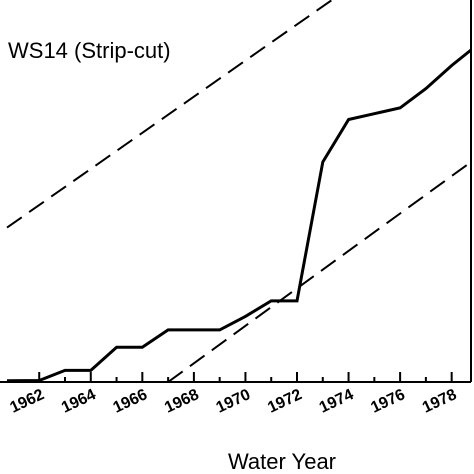  What do you see at coordinates (27, 401) in the screenshot?
I see `x-tick-label: 1962` at bounding box center [27, 401].